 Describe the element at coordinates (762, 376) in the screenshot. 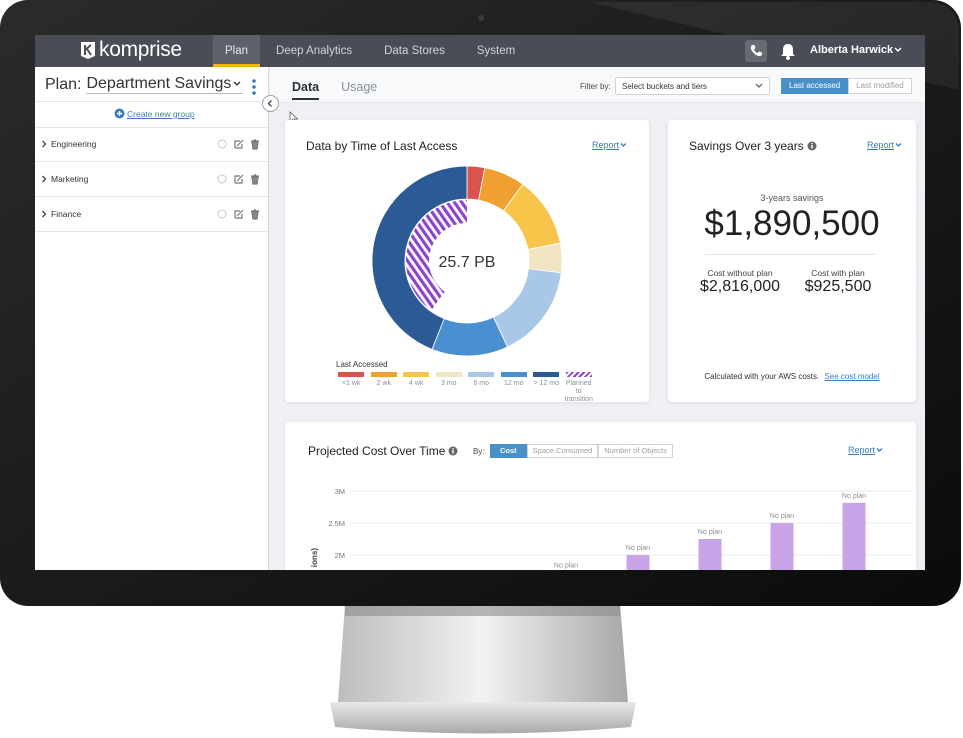

I see `footer-text: Calculated with your AWS costs.` at that location.